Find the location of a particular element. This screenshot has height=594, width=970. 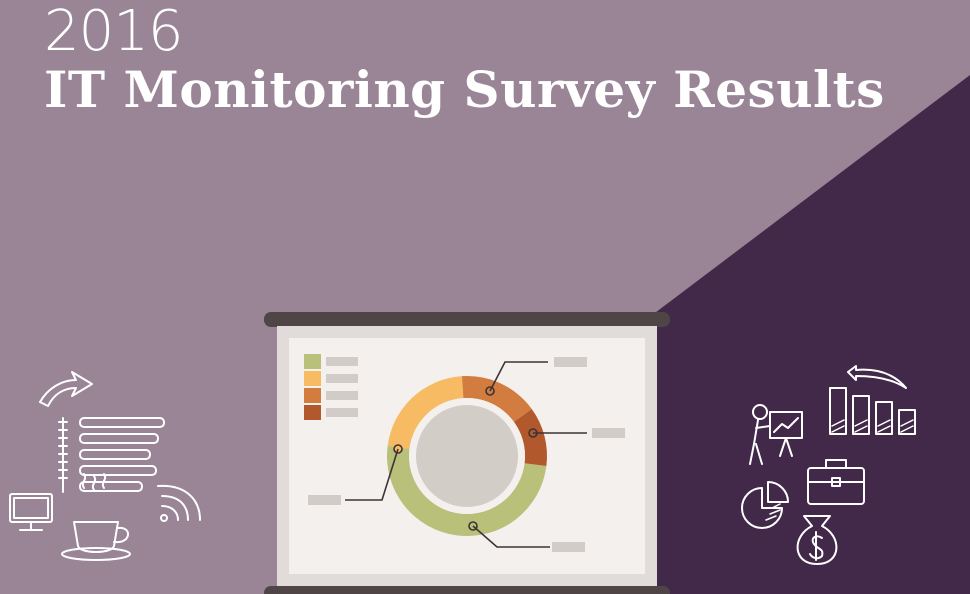

bar-chart-icon is located at coordinates (872, 411).